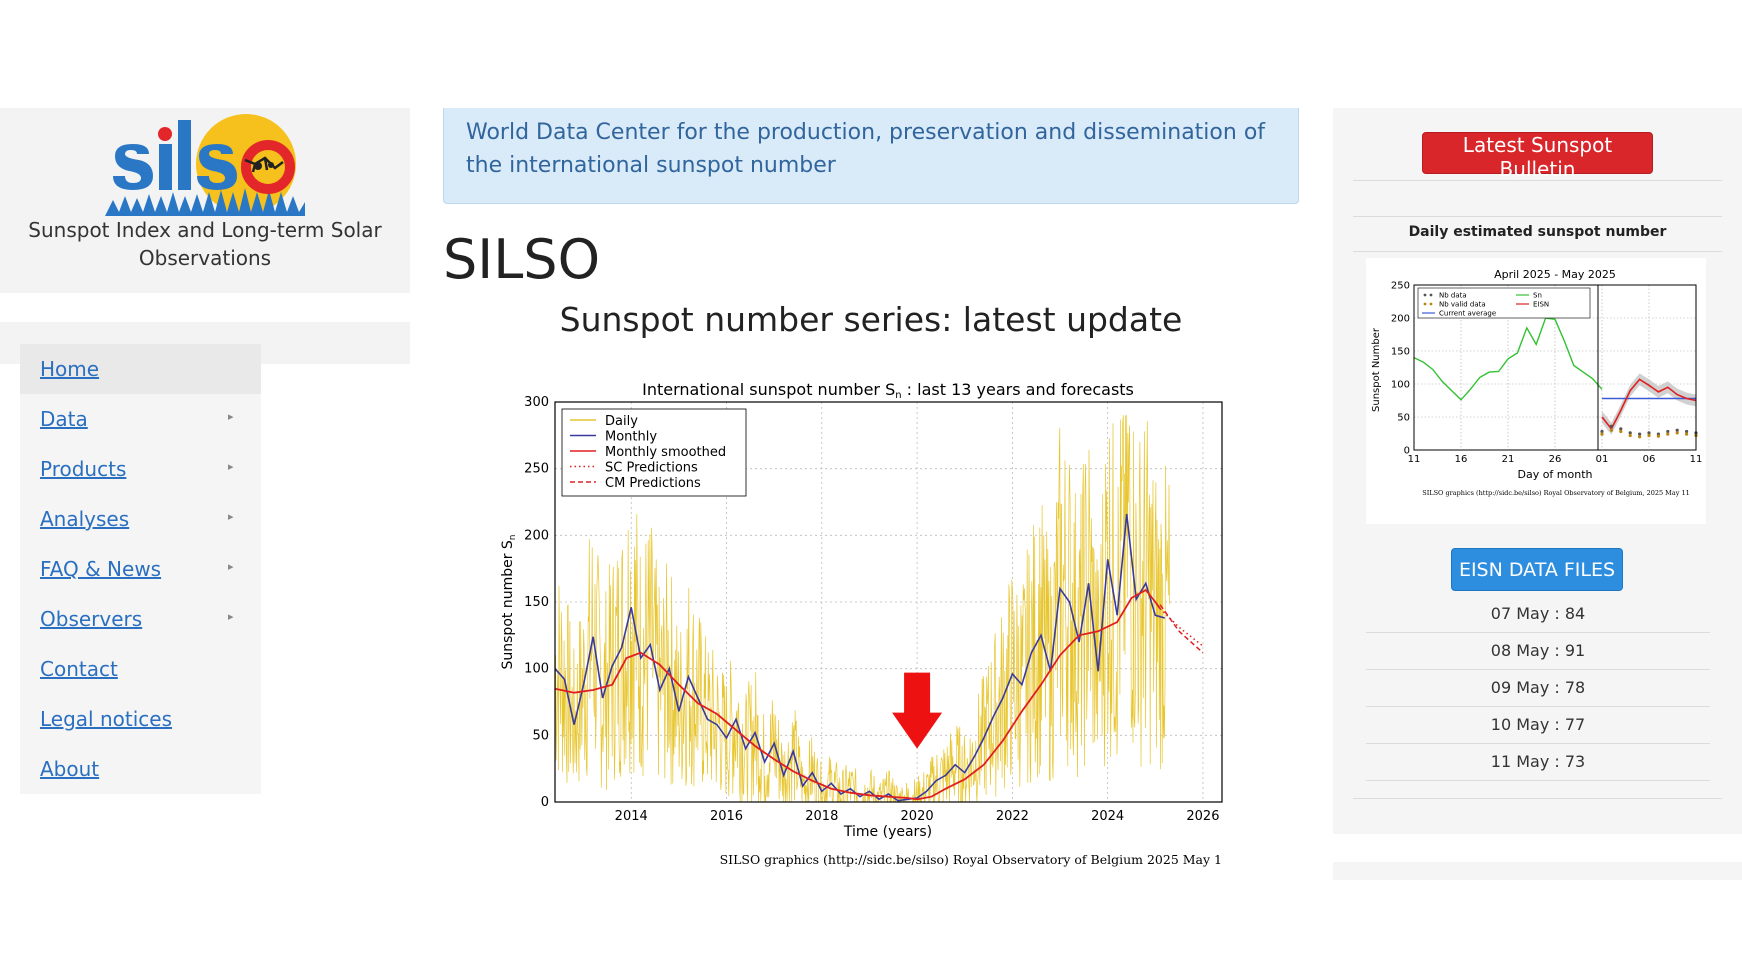  Describe the element at coordinates (536, 402) in the screenshot. I see `y-tick-label: 300` at that location.